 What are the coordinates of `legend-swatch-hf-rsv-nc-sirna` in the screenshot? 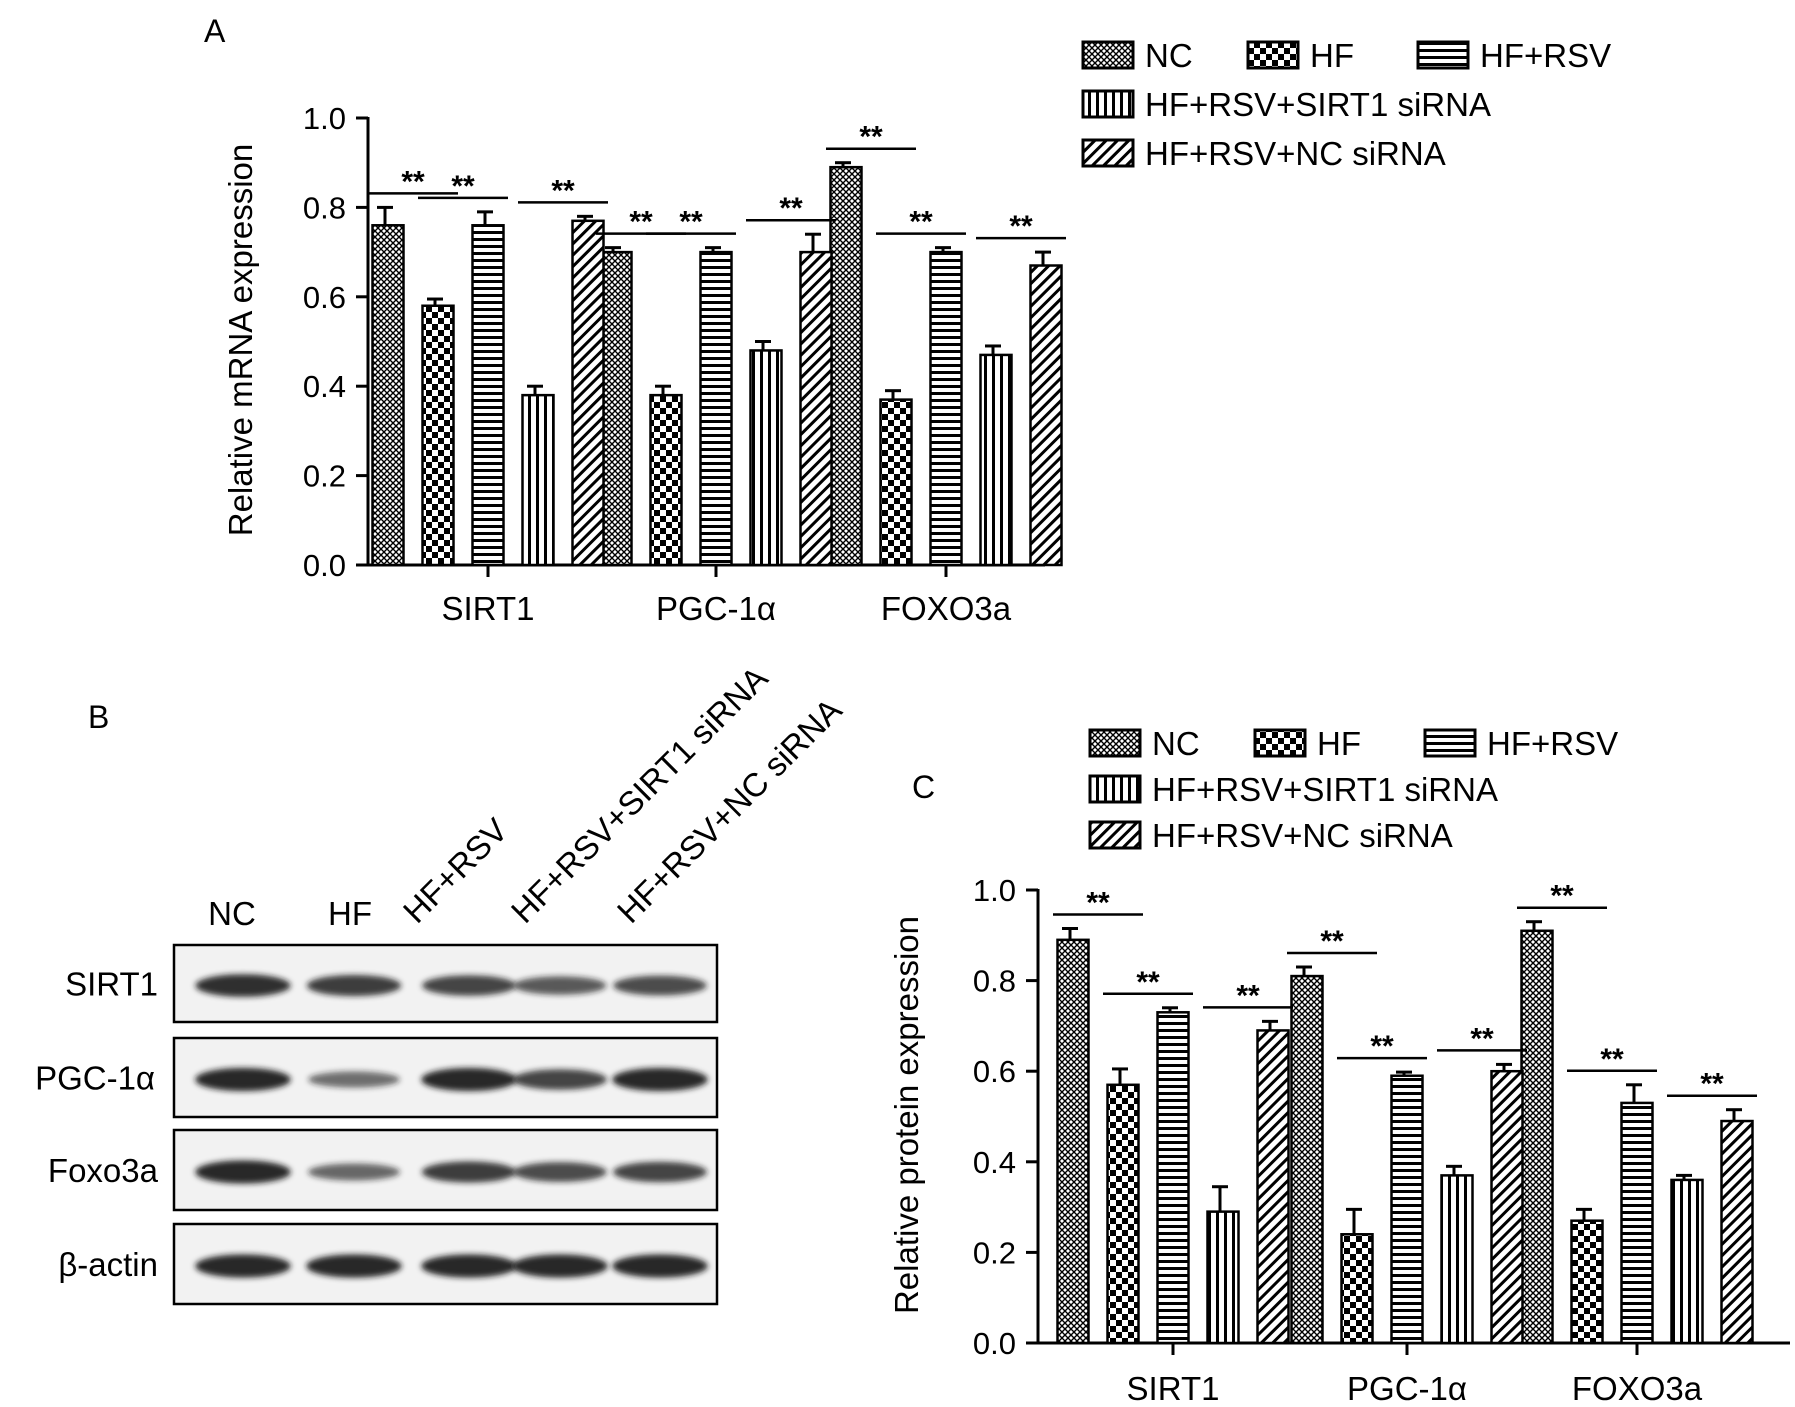 It's located at (1108, 153).